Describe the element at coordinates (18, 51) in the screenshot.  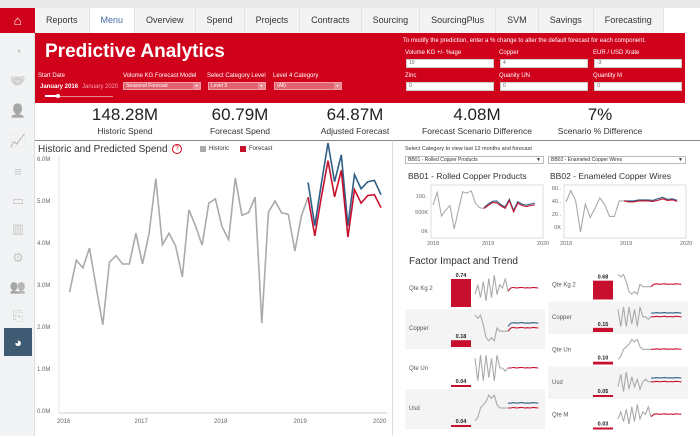
I see `dashboard-gauge-nav-button: ◔` at that location.